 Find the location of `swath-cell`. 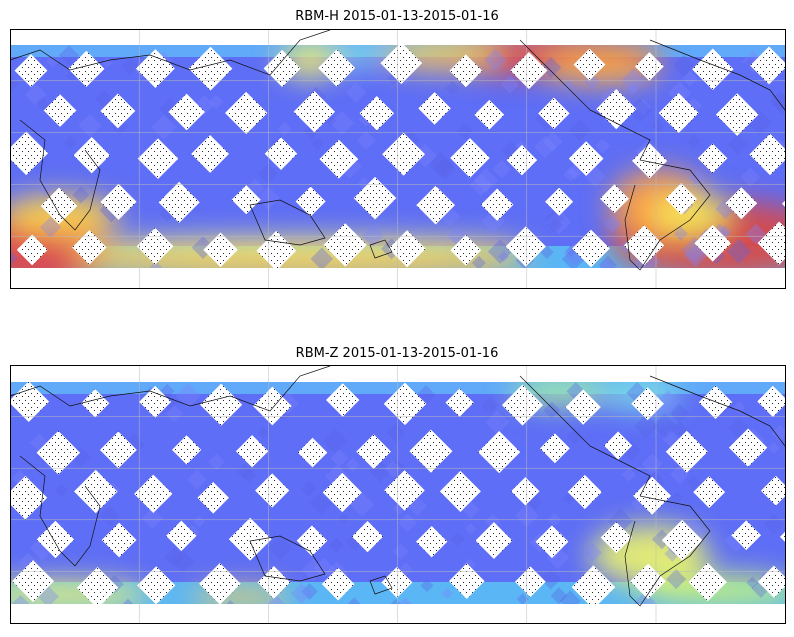

swath-cell is located at coordinates (407, 609).